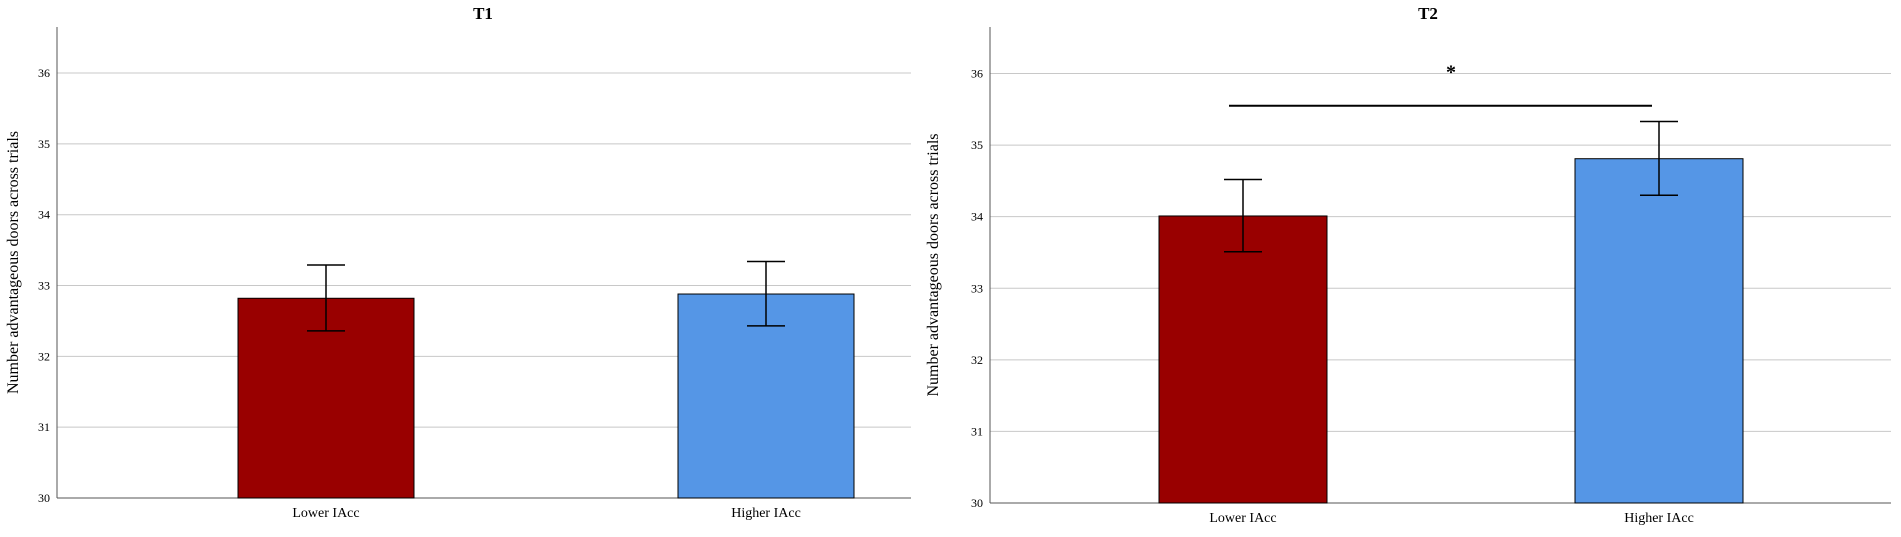 The height and width of the screenshot is (537, 1901). I want to click on significance-marker: *, so click(1451, 73).